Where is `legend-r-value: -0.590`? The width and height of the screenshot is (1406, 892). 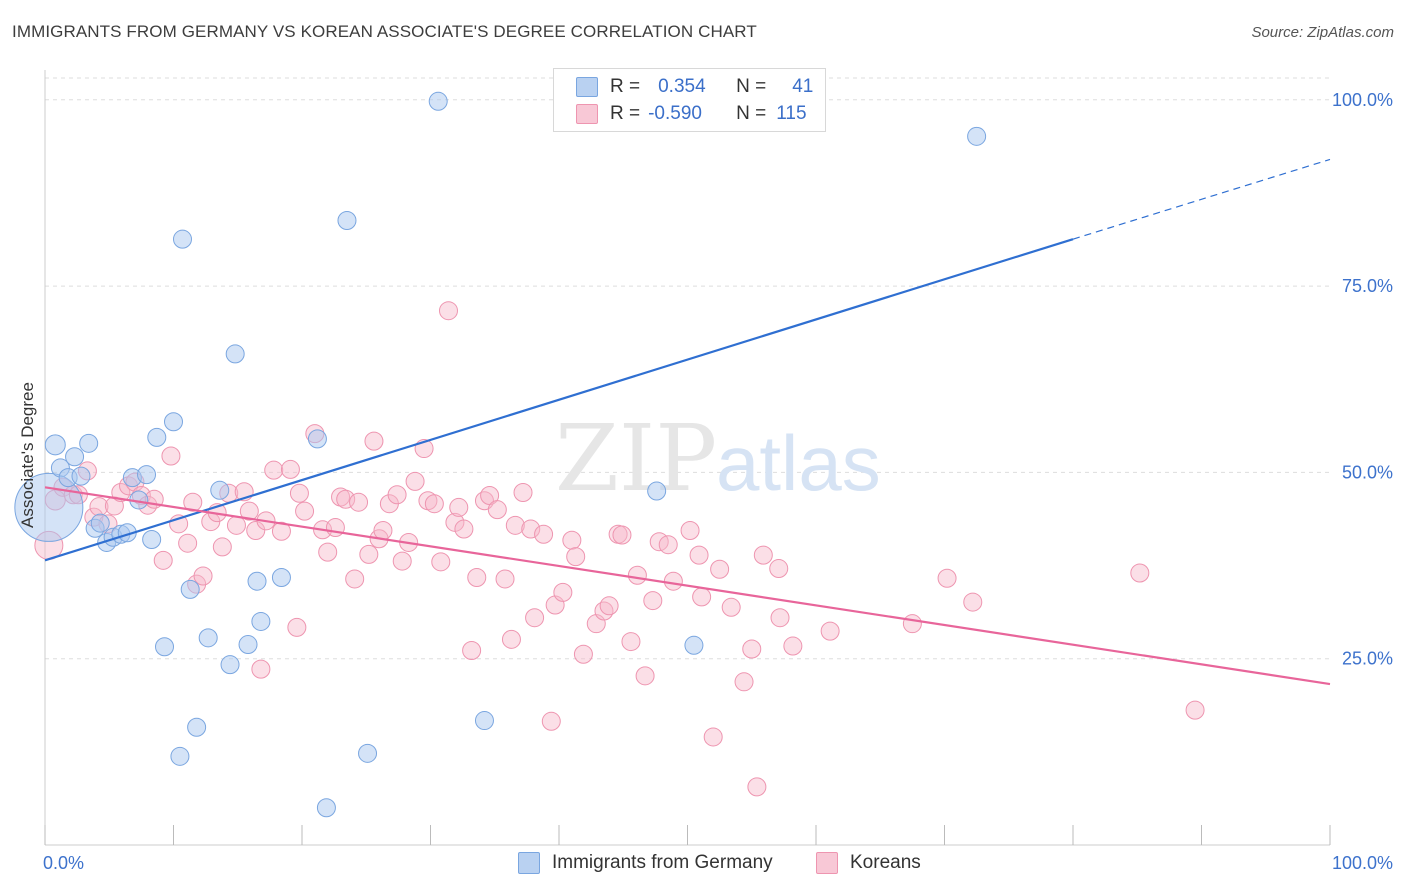
legend-r-value: -0.590 is located at coordinates (675, 113).